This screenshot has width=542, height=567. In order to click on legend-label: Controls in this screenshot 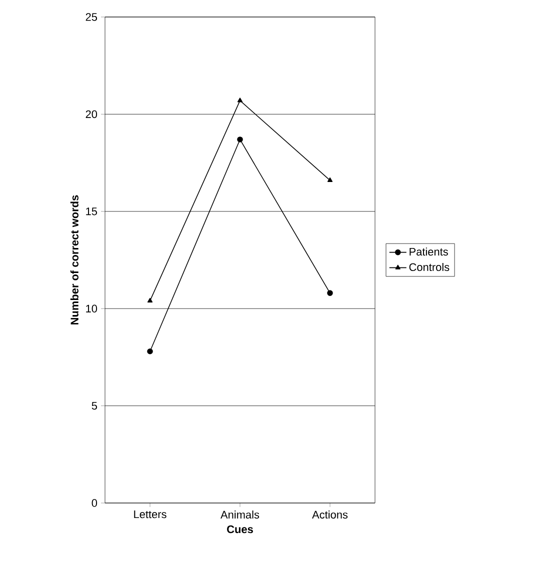, I will do `click(429, 267)`.